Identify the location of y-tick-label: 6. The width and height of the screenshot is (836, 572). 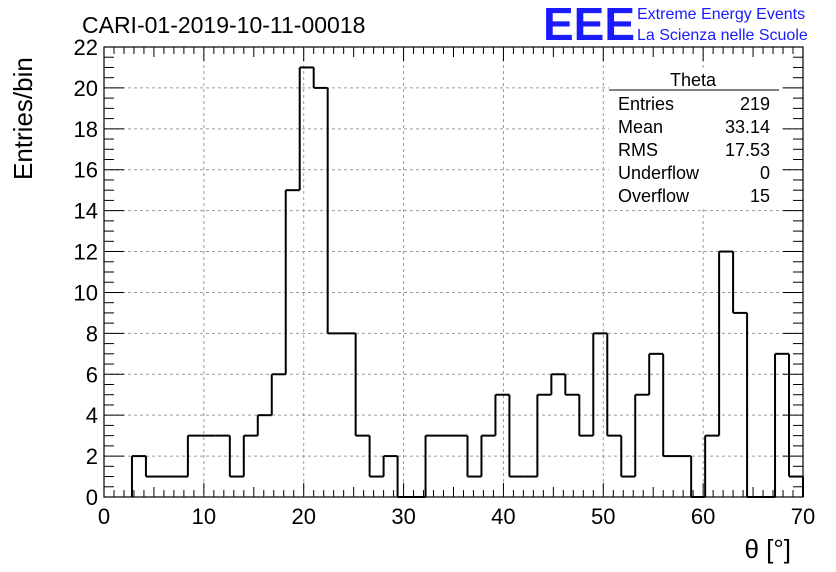
(92, 374).